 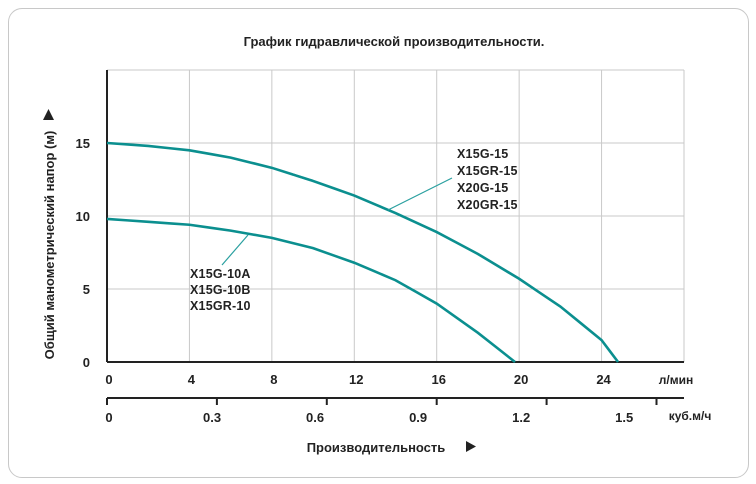 I want to click on series-1-label: X20G-15, so click(x=482, y=188).